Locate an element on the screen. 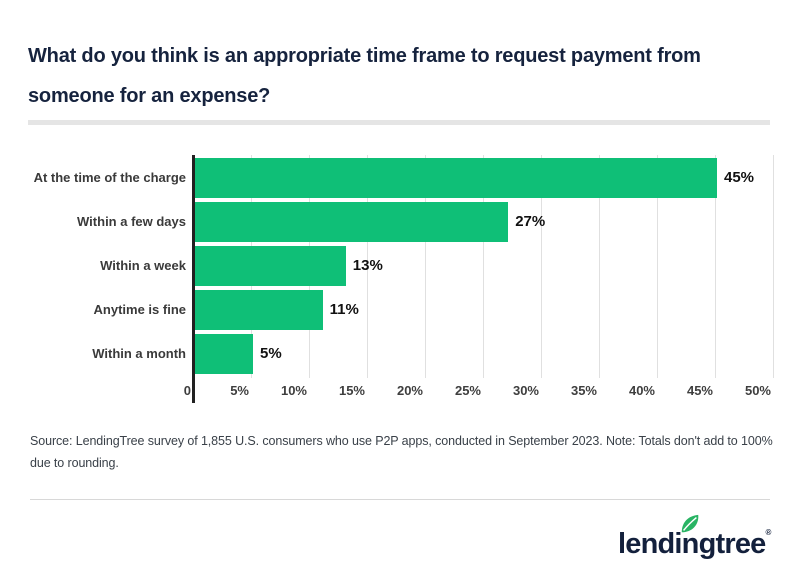  x-axis-tick-label: 0 is located at coordinates (187, 390).